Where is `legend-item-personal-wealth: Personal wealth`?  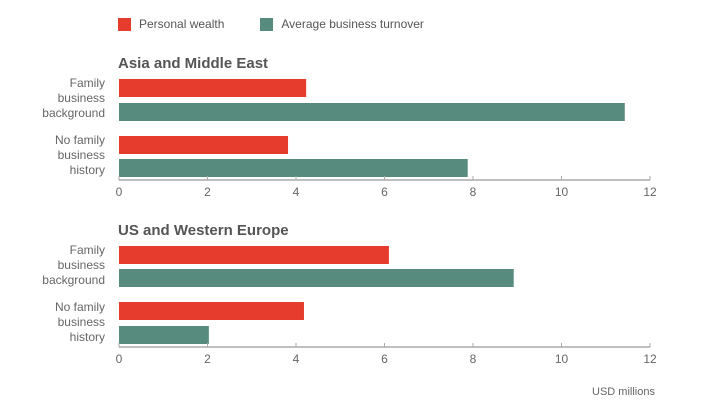 legend-item-personal-wealth: Personal wealth is located at coordinates (171, 24).